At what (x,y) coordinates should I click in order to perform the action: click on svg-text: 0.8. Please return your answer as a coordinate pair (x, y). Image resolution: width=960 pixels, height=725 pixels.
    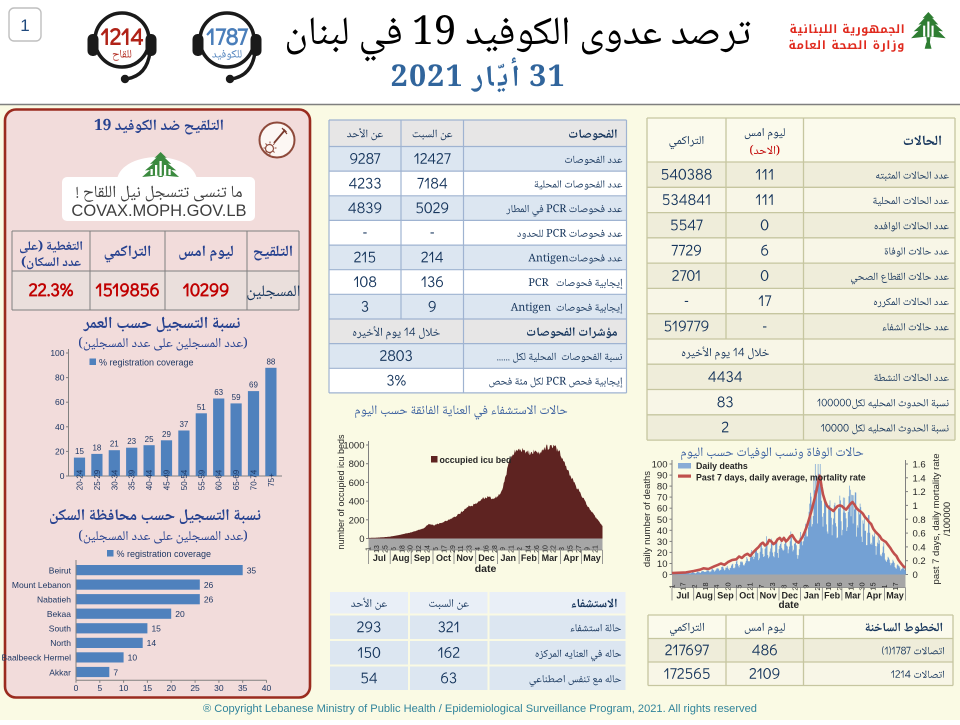
    Looking at the image, I should click on (919, 520).